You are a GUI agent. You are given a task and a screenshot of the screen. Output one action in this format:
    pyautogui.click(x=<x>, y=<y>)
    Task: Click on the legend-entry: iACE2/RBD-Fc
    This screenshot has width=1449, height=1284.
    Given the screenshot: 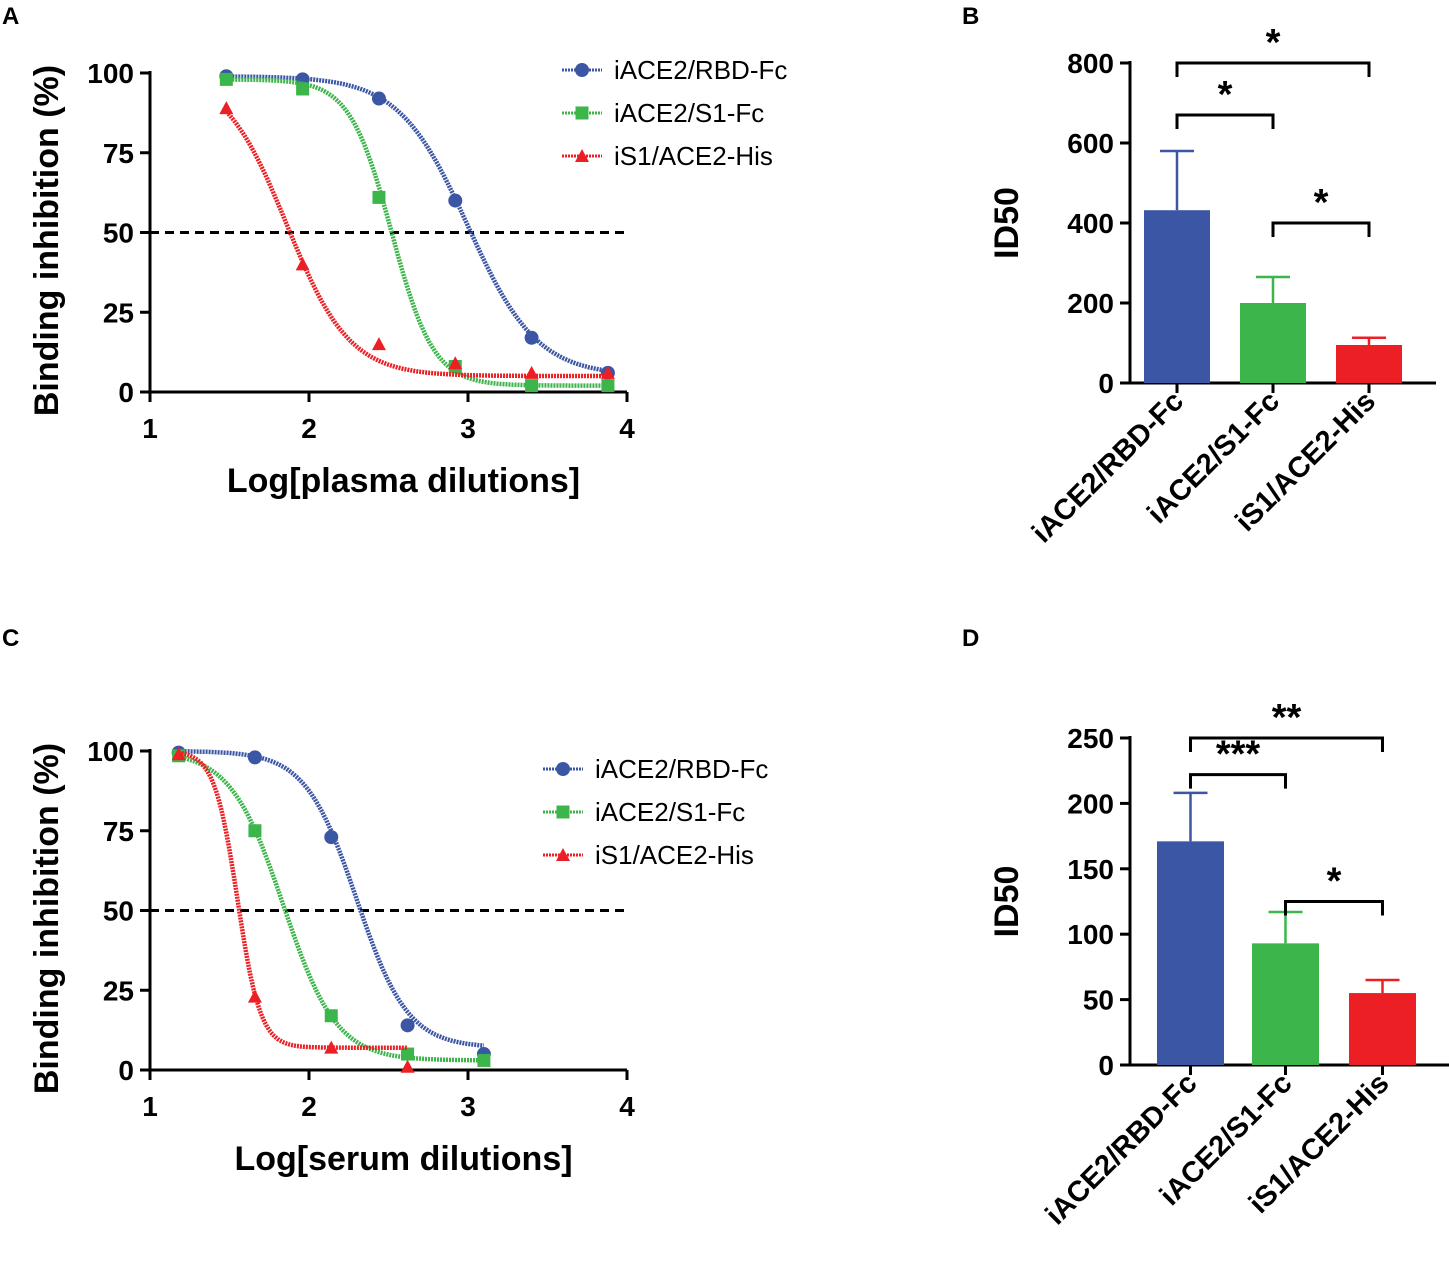 What is the action you would take?
    pyautogui.click(x=674, y=70)
    